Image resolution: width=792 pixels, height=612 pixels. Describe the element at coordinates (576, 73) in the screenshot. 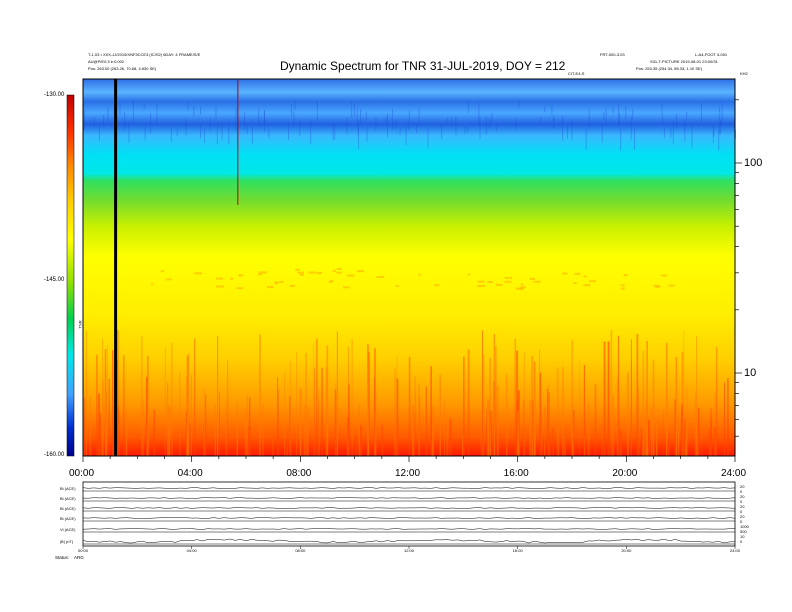

I see `header-center-small: CIT-E4-S` at that location.